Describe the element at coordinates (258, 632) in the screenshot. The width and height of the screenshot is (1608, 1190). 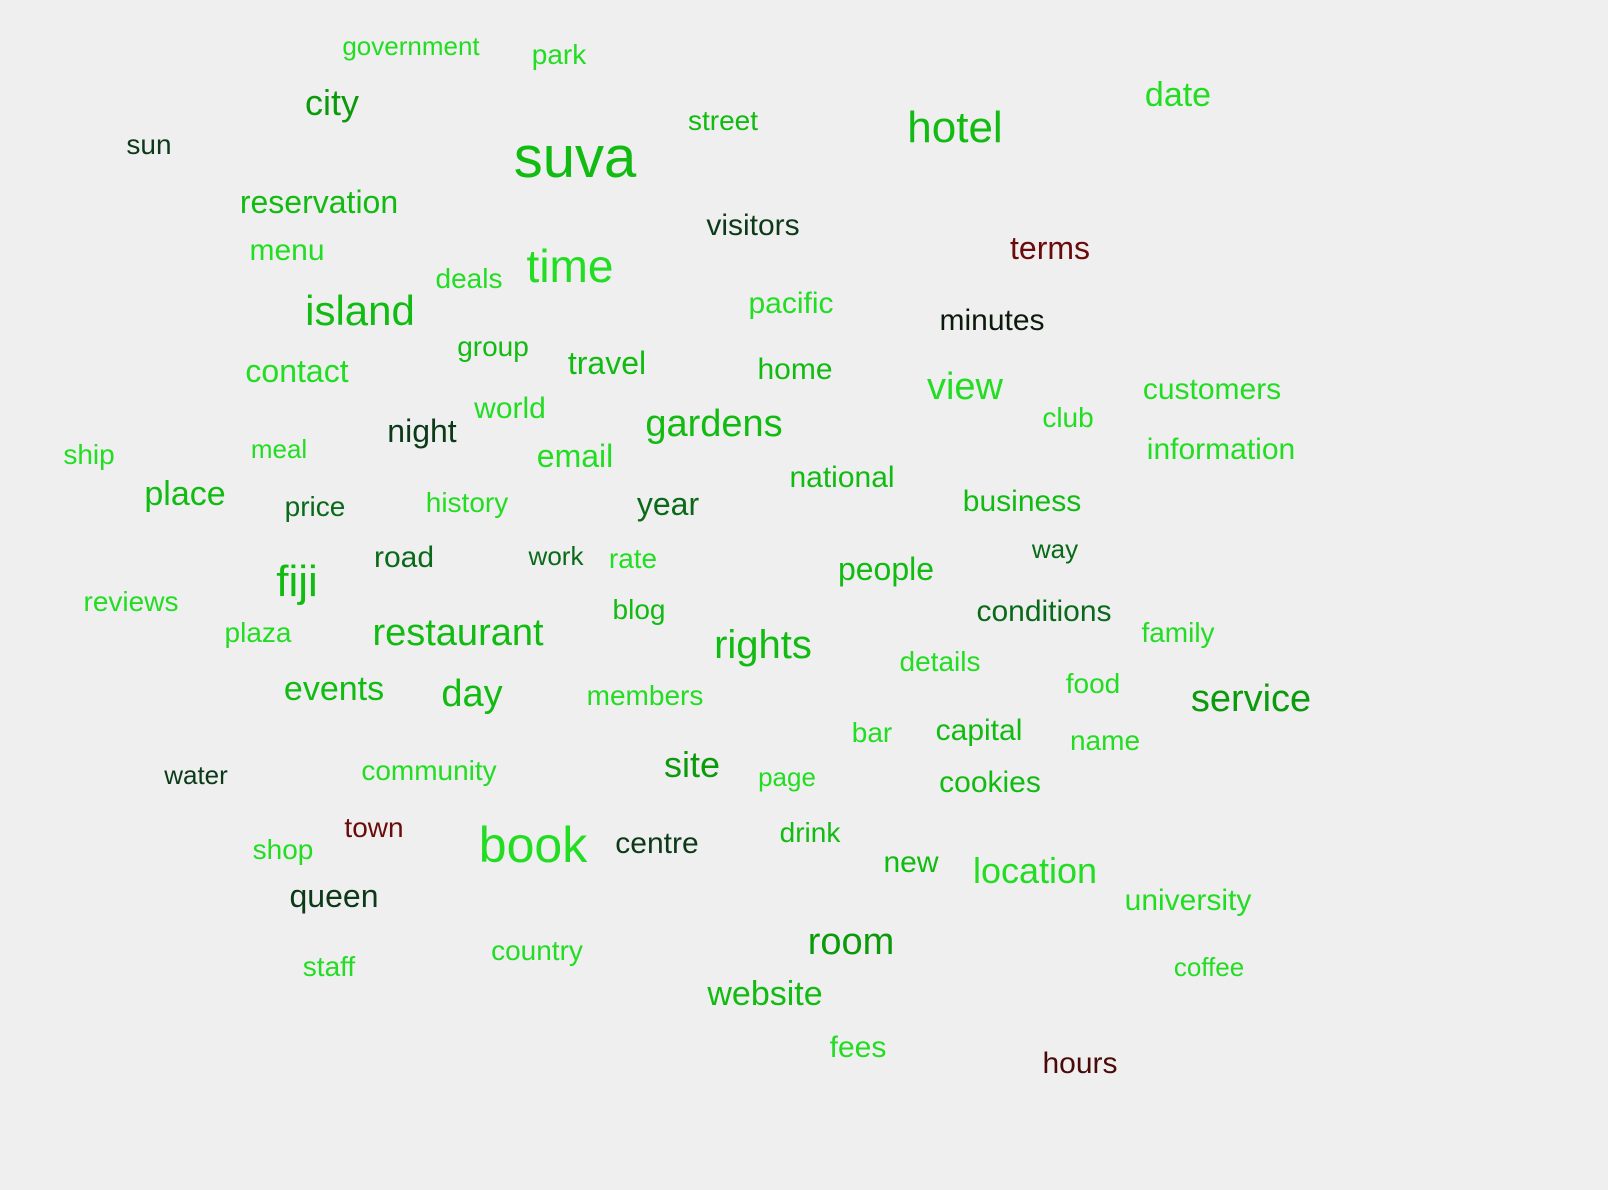
I see `word-plaza: plaza` at that location.